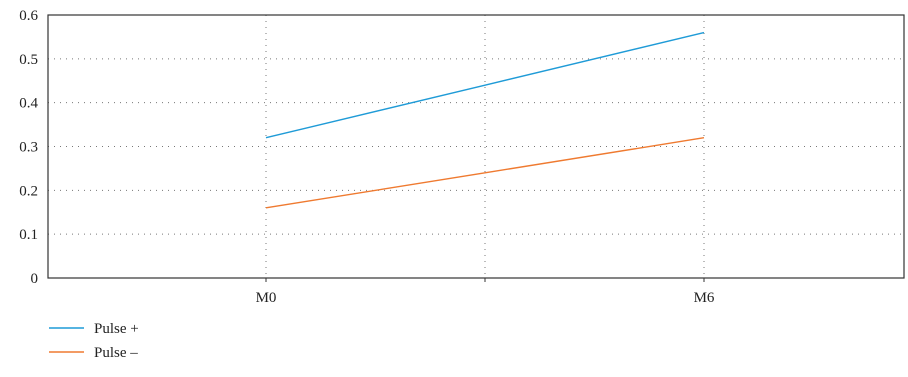 This screenshot has width=908, height=377. I want to click on y-tick-label: 0.2, so click(28, 191).